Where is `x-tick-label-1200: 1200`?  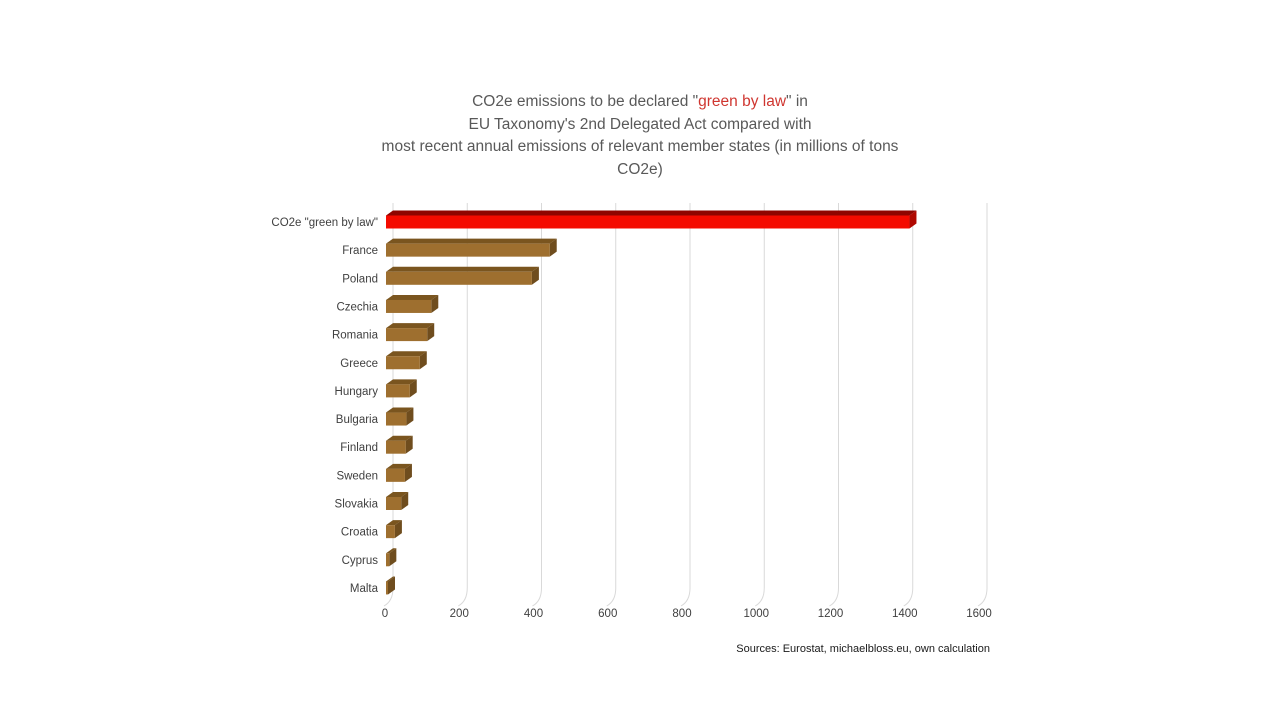 x-tick-label-1200: 1200 is located at coordinates (831, 614).